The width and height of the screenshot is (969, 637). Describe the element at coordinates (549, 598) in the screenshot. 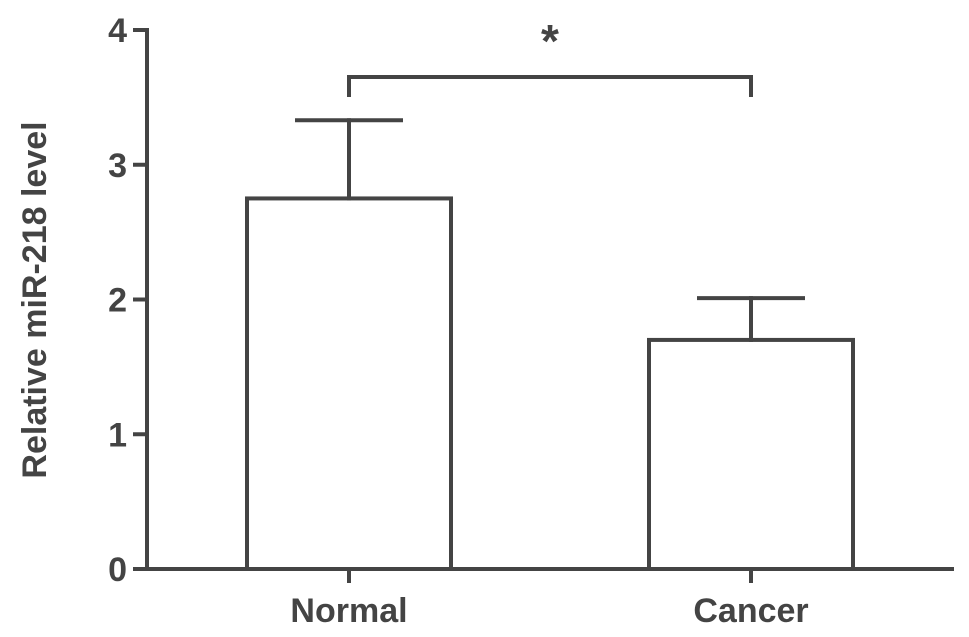

I see `x-ticks: Normal Cancer` at that location.